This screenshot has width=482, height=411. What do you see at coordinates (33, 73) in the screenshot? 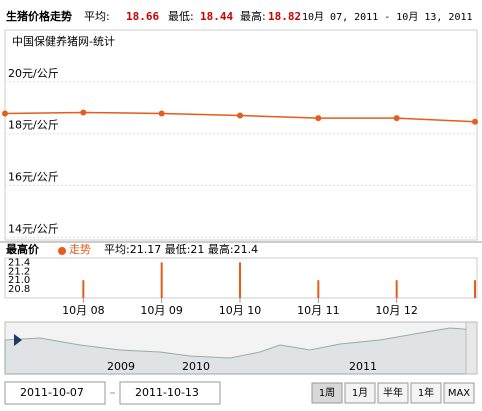
I see `y-tick-label: 20元/公斤` at bounding box center [33, 73].